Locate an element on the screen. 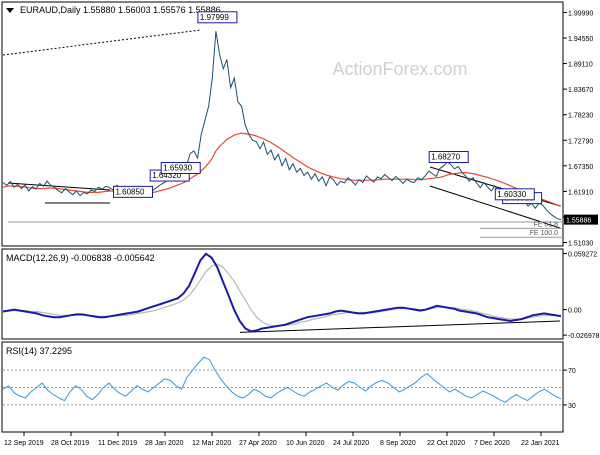  fe-level-label: FE 100.0 is located at coordinates (544, 233).